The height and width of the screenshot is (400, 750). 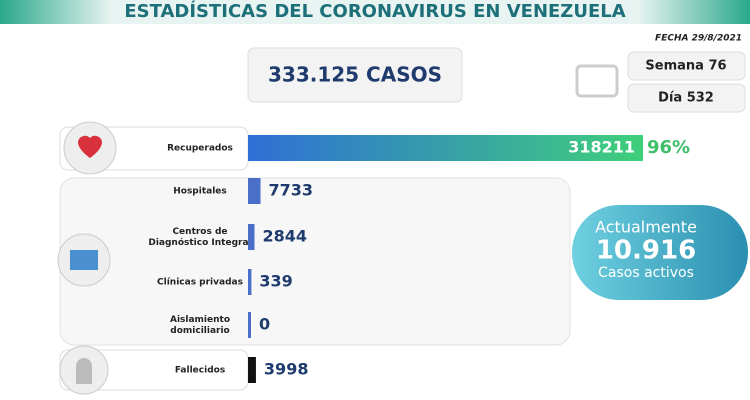 What do you see at coordinates (286, 369) in the screenshot?
I see `value: 3998` at bounding box center [286, 369].